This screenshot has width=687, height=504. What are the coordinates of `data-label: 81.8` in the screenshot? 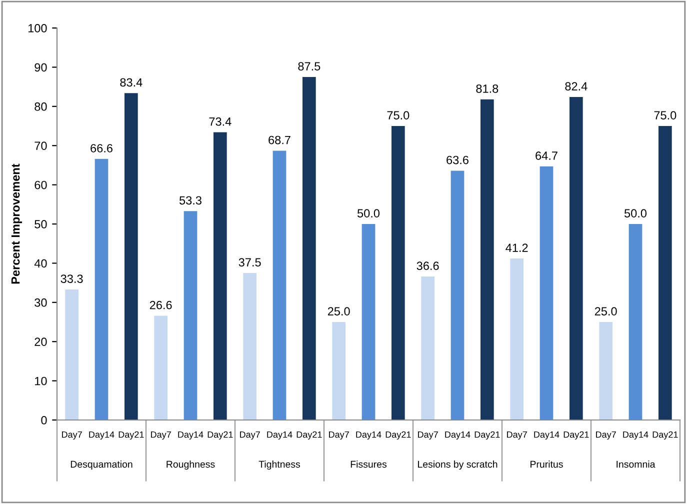 It's located at (487, 88).